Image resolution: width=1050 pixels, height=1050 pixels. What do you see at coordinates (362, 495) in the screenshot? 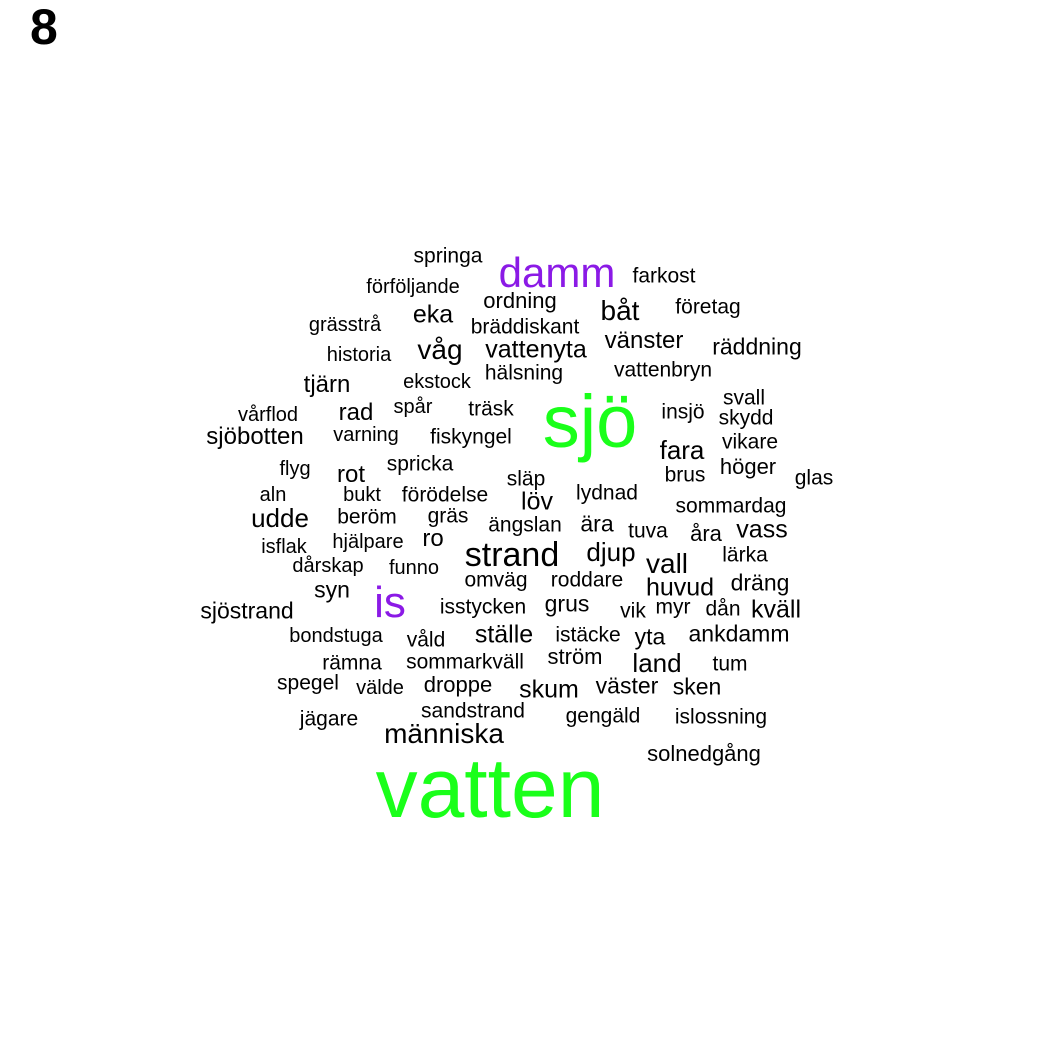
I see `word-bukt: bukt` at bounding box center [362, 495].